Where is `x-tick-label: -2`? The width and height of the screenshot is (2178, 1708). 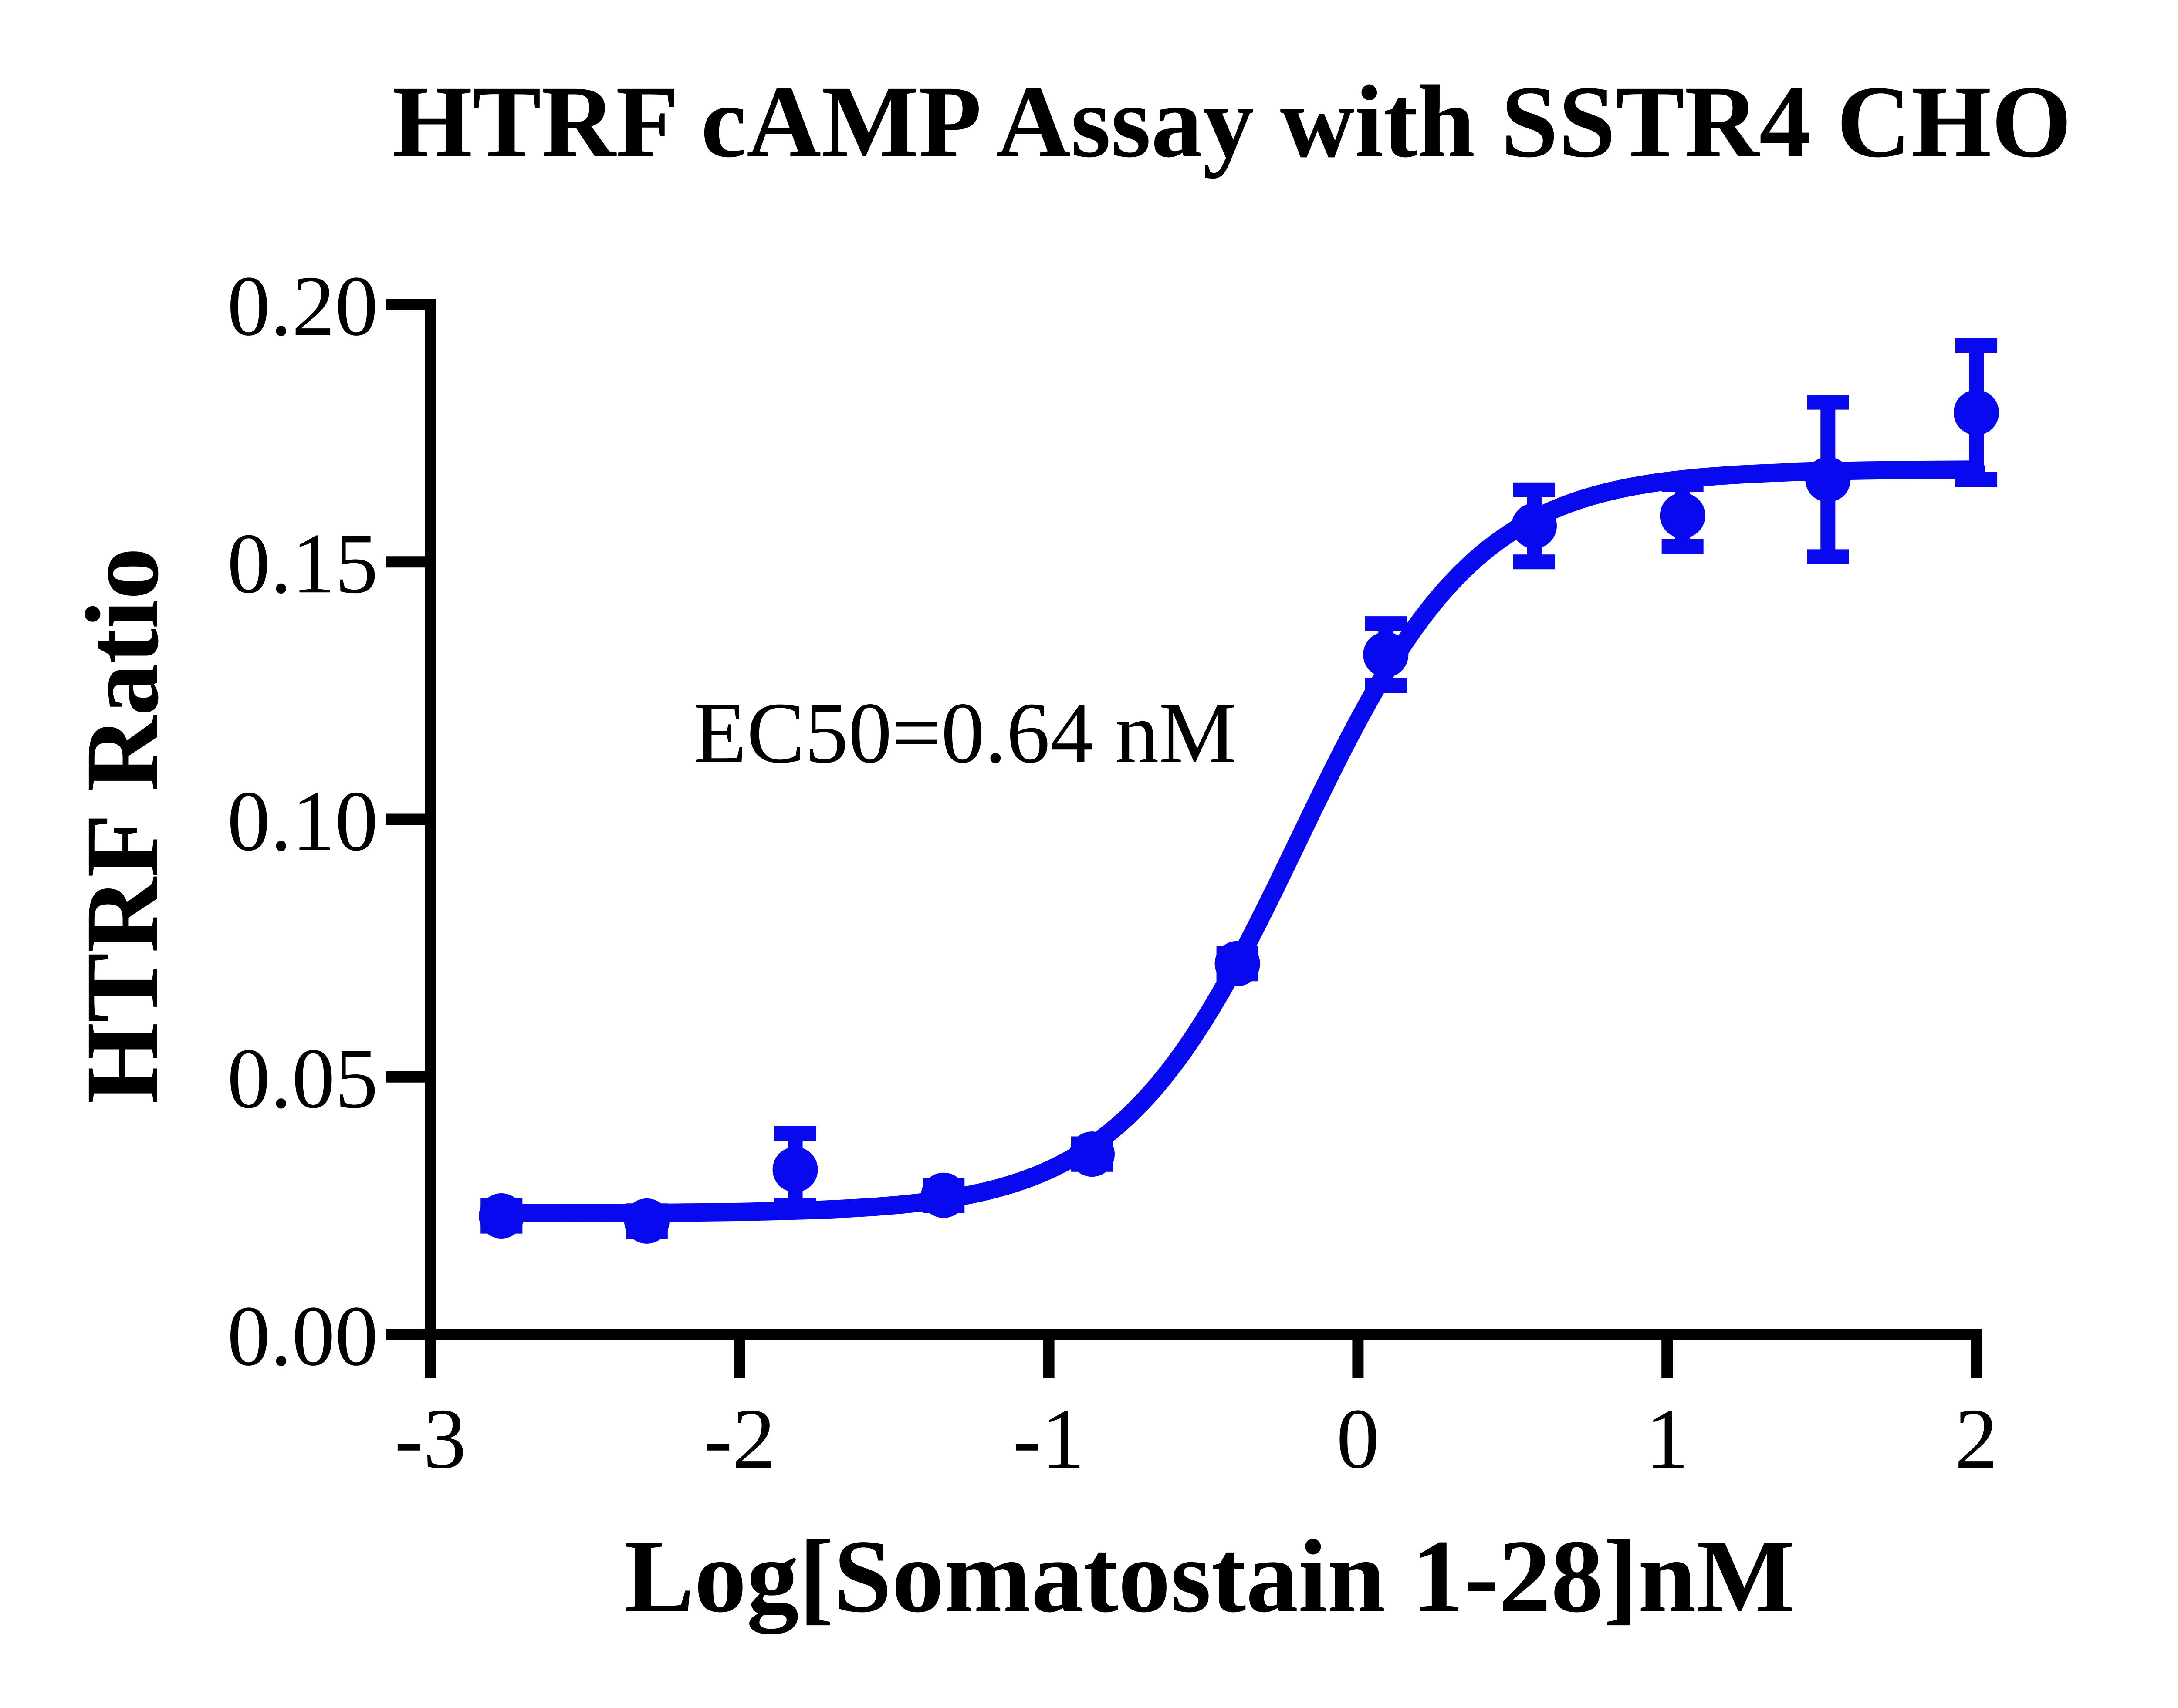 x-tick-label: -2 is located at coordinates (739, 1438).